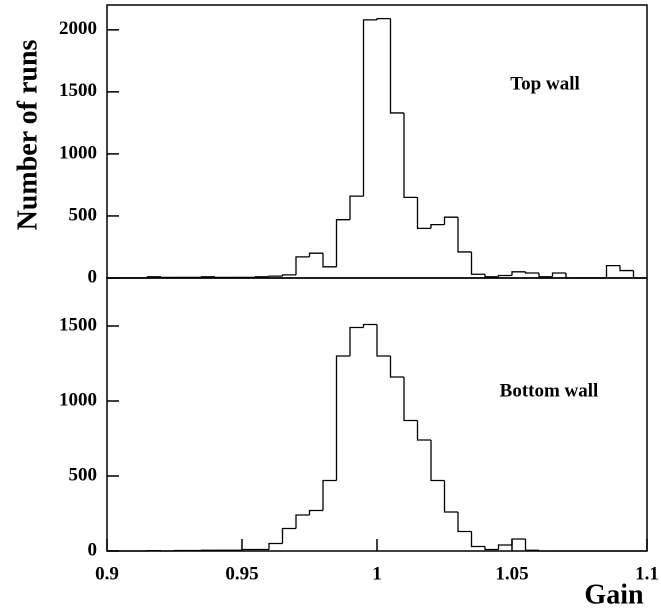 This screenshot has width=661, height=612. What do you see at coordinates (27, 134) in the screenshot?
I see `y-axis-label: Number of runs` at bounding box center [27, 134].